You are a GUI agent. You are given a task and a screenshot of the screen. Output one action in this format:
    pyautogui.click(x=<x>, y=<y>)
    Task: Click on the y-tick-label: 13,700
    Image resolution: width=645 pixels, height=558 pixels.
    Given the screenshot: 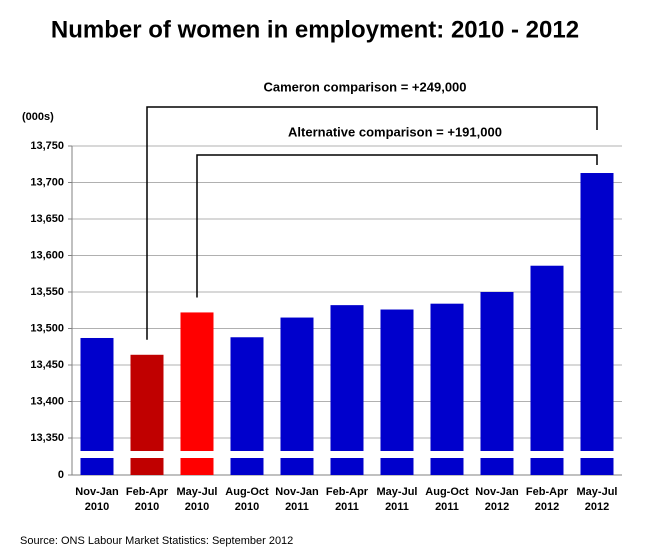 What is the action you would take?
    pyautogui.click(x=47, y=182)
    